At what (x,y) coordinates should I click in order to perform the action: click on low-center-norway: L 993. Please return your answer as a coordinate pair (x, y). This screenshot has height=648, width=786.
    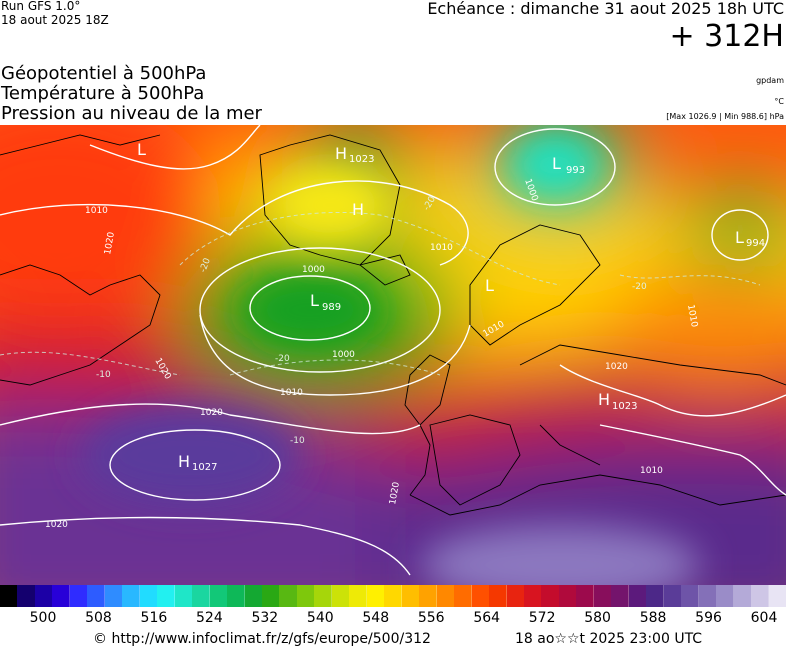
    Looking at the image, I should click on (568, 165).